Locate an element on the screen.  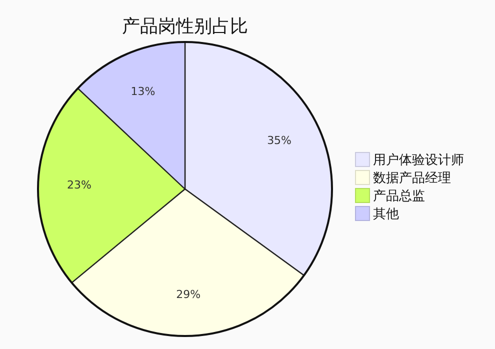
data-label: 13% is located at coordinates (143, 91).